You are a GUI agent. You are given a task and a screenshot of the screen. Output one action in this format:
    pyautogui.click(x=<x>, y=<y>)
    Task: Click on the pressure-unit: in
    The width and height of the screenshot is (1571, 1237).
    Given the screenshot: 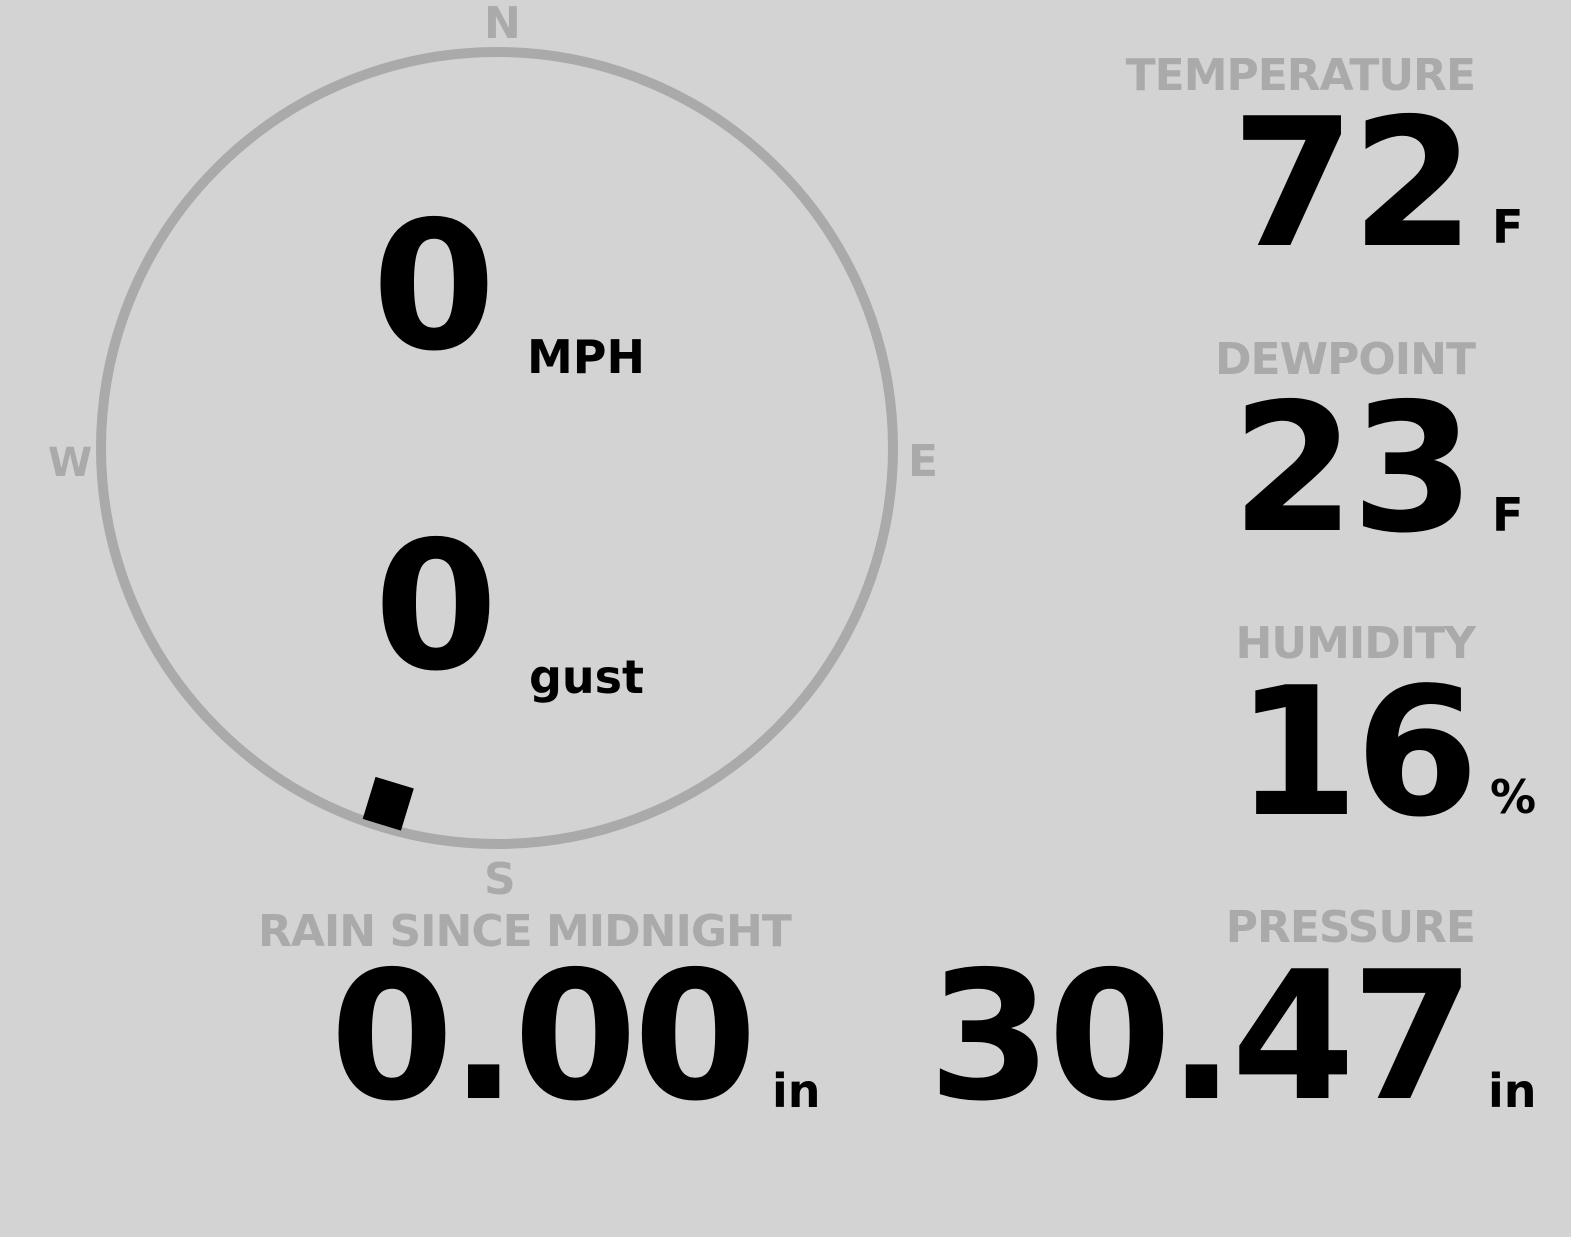 What is the action you would take?
    pyautogui.click(x=1512, y=1091)
    